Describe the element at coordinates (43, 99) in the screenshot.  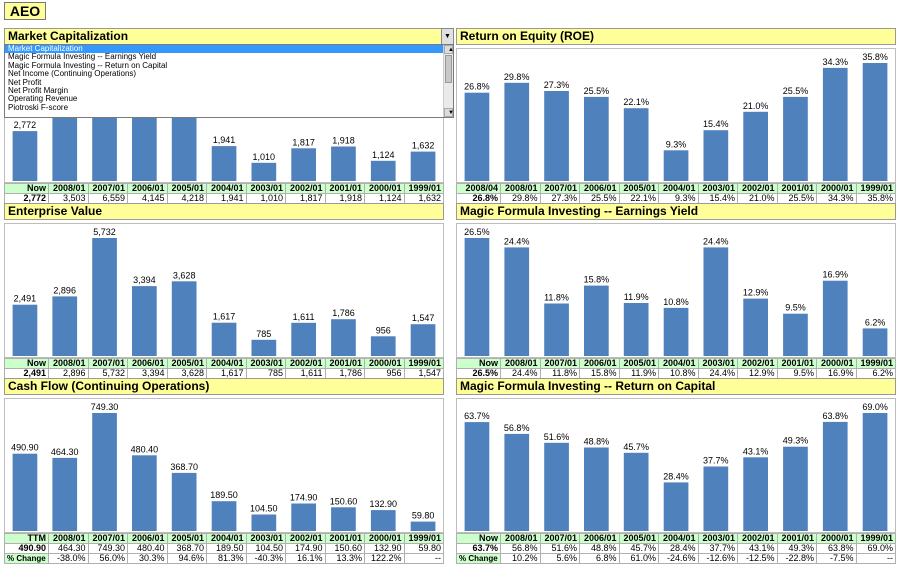
I see `dropdown-option: Operating Revenue` at that location.